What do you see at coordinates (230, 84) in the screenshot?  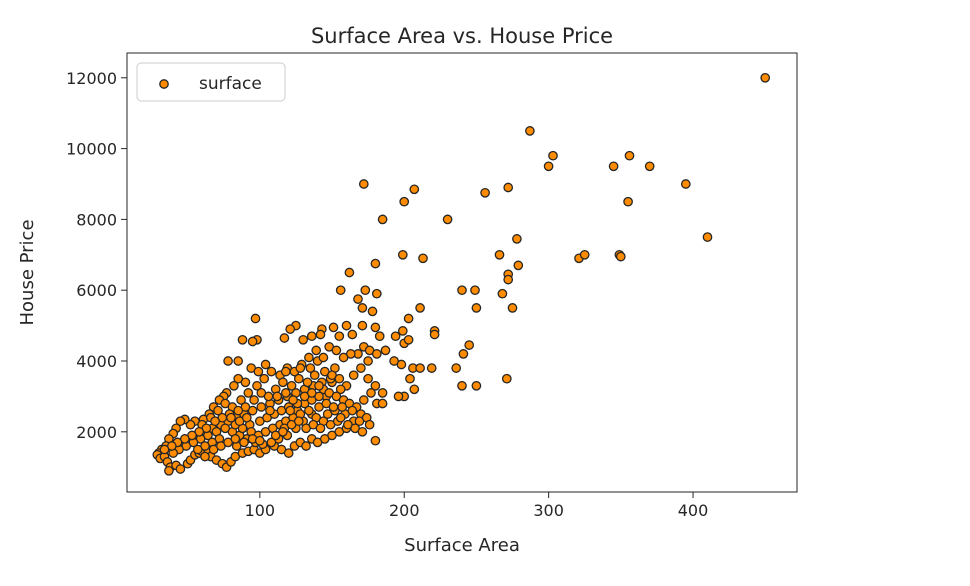 I see `legend-label: surface` at bounding box center [230, 84].